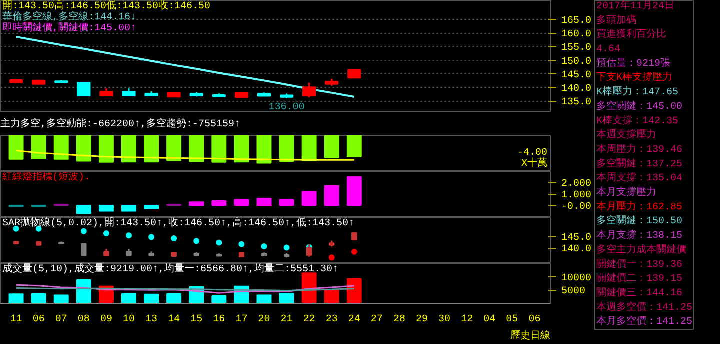 The height and width of the screenshot is (344, 720). Describe the element at coordinates (577, 48) in the screenshot. I see `y-tick-label: 155.0` at that location.